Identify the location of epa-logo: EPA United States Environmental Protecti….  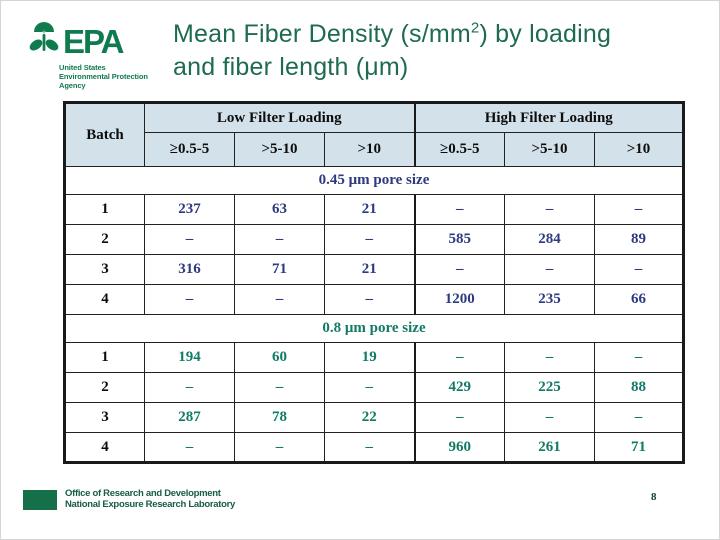
(87, 55).